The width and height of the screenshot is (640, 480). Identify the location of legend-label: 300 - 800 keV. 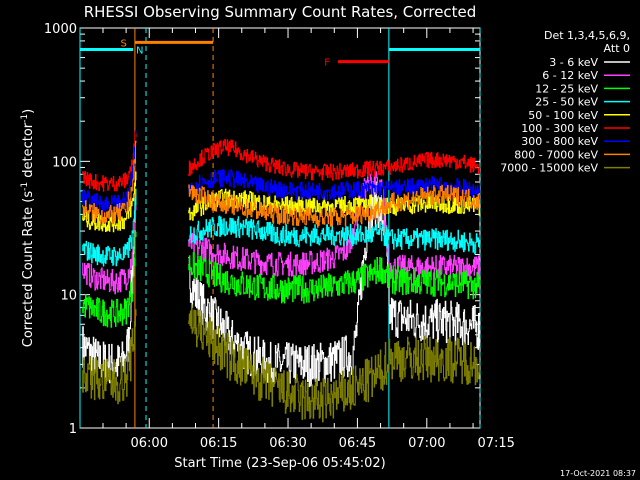
(559, 141).